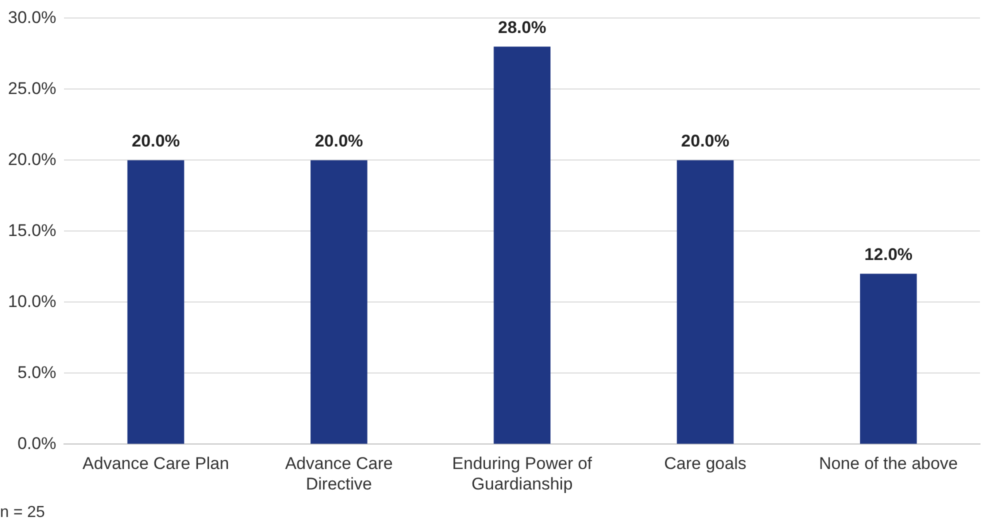 This screenshot has width=984, height=527. I want to click on y-tick-label: 15.0%, so click(32, 230).